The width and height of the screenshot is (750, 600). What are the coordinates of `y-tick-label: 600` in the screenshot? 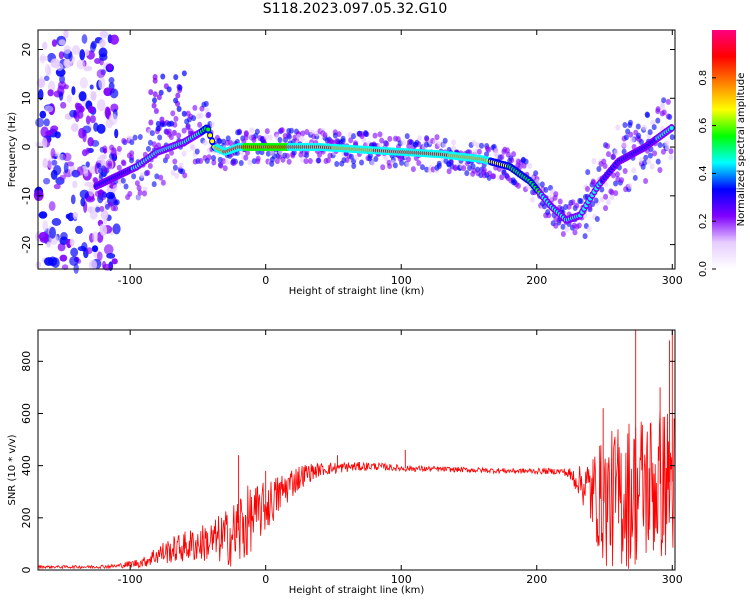 It's located at (26, 413).